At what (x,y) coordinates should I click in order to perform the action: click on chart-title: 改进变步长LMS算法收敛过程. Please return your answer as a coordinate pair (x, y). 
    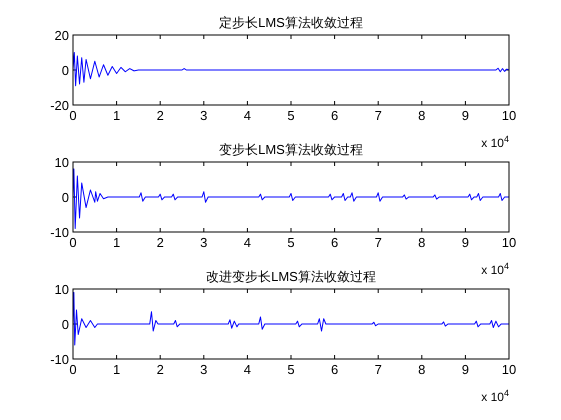
    Looking at the image, I should click on (291, 276).